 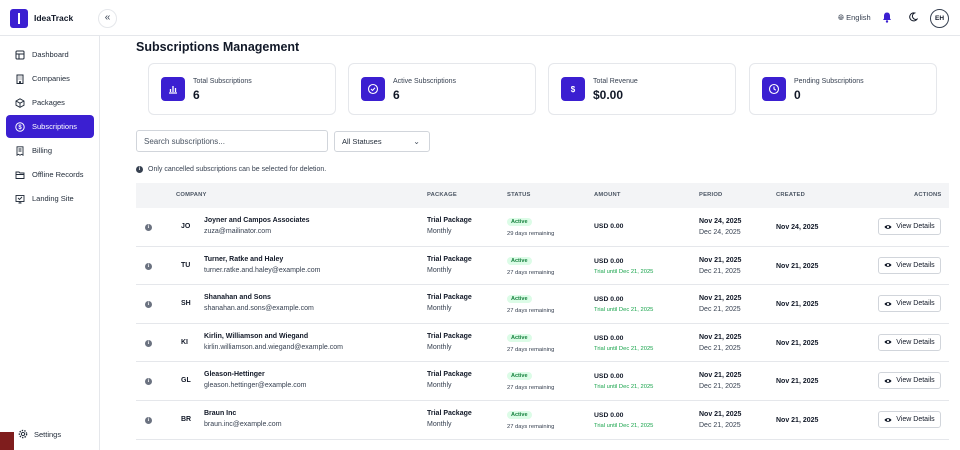 What do you see at coordinates (928, 195) in the screenshot?
I see `column-header-actions: ACTIONS` at bounding box center [928, 195].